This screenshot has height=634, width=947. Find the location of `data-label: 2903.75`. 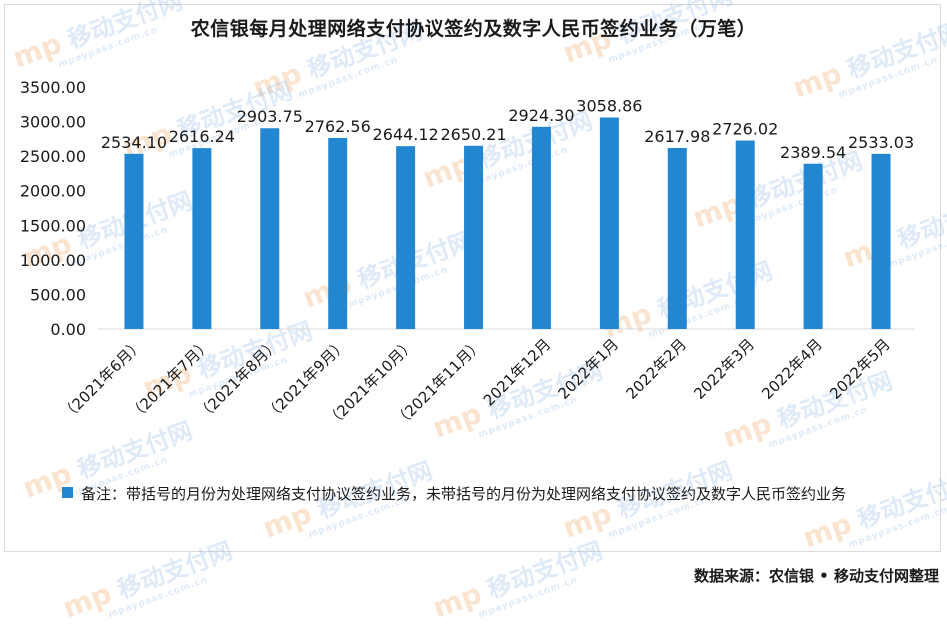

data-label: 2903.75 is located at coordinates (270, 116).